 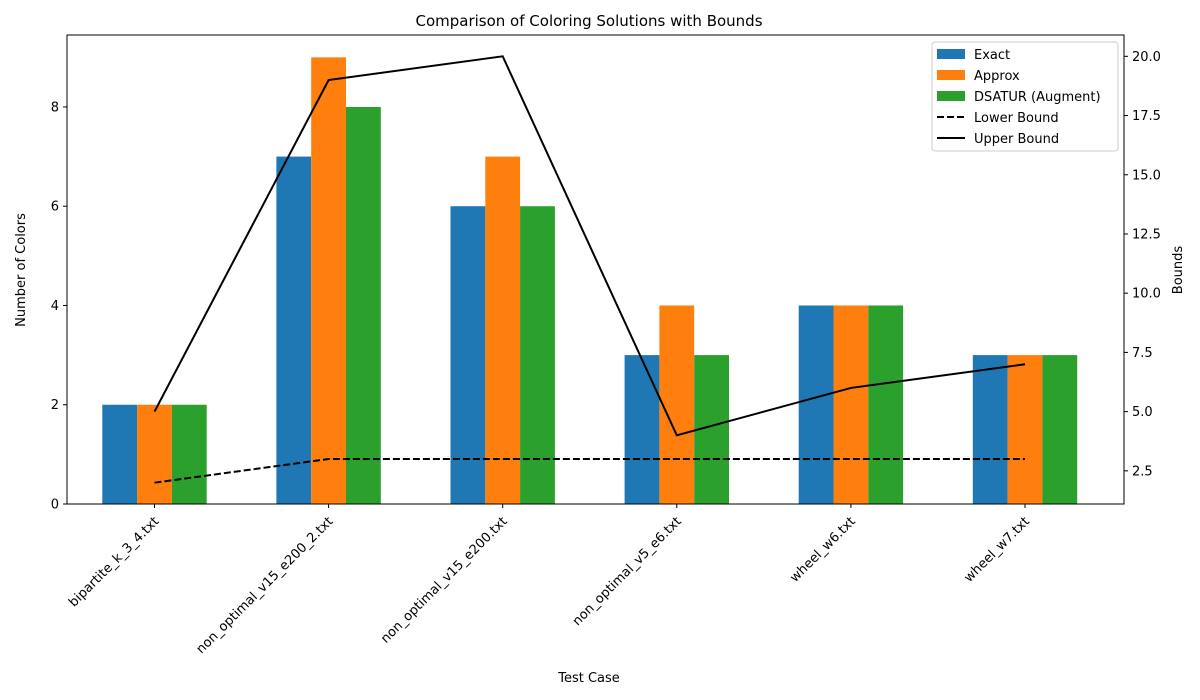 What do you see at coordinates (997, 76) in the screenshot?
I see `legend-label: Approx` at bounding box center [997, 76].